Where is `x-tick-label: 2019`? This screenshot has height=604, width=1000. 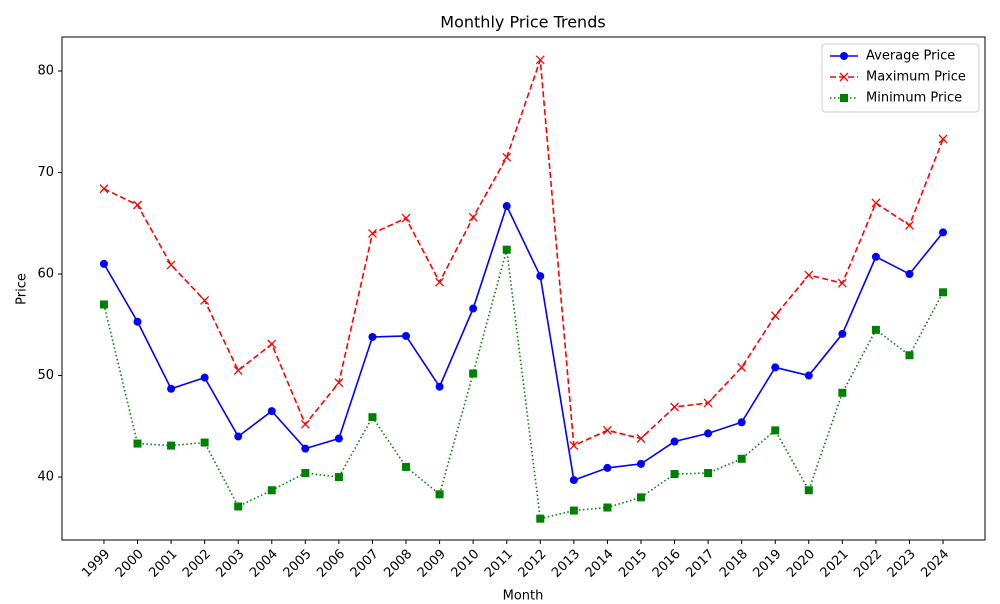 x-tick-label: 2019 is located at coordinates (768, 564).